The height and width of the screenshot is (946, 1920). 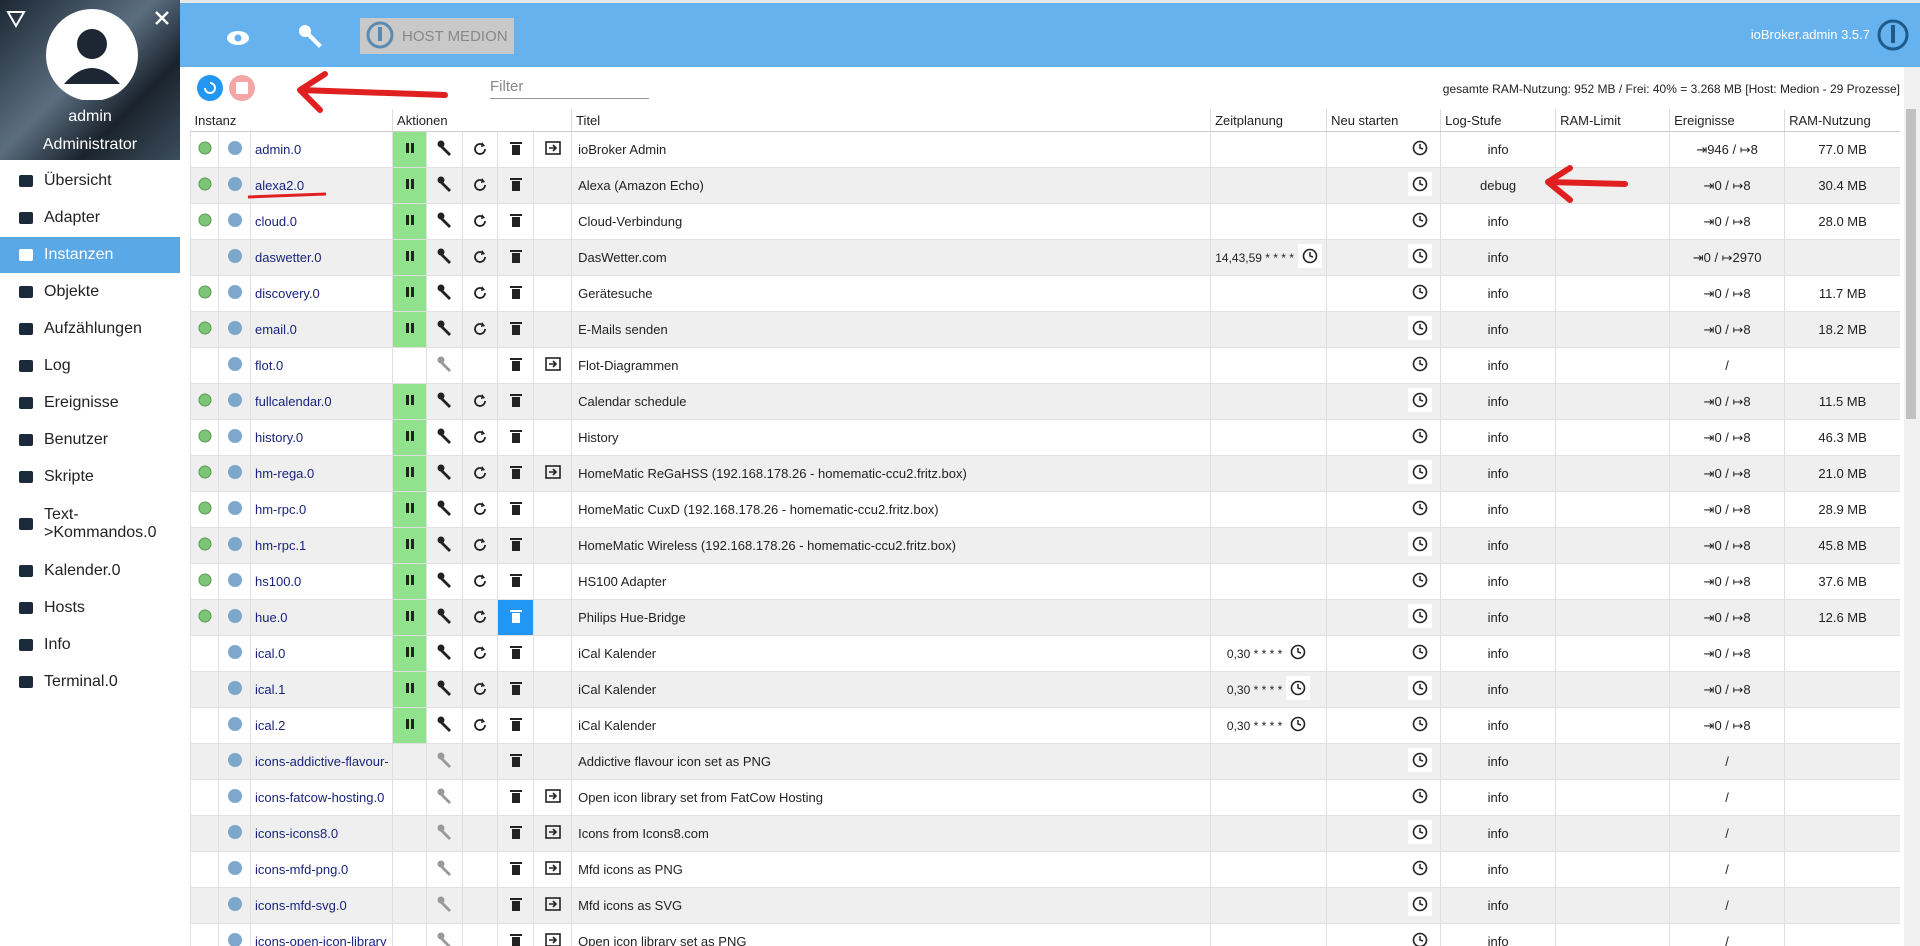 What do you see at coordinates (321, 365) in the screenshot?
I see `instance-name: flot.0` at bounding box center [321, 365].